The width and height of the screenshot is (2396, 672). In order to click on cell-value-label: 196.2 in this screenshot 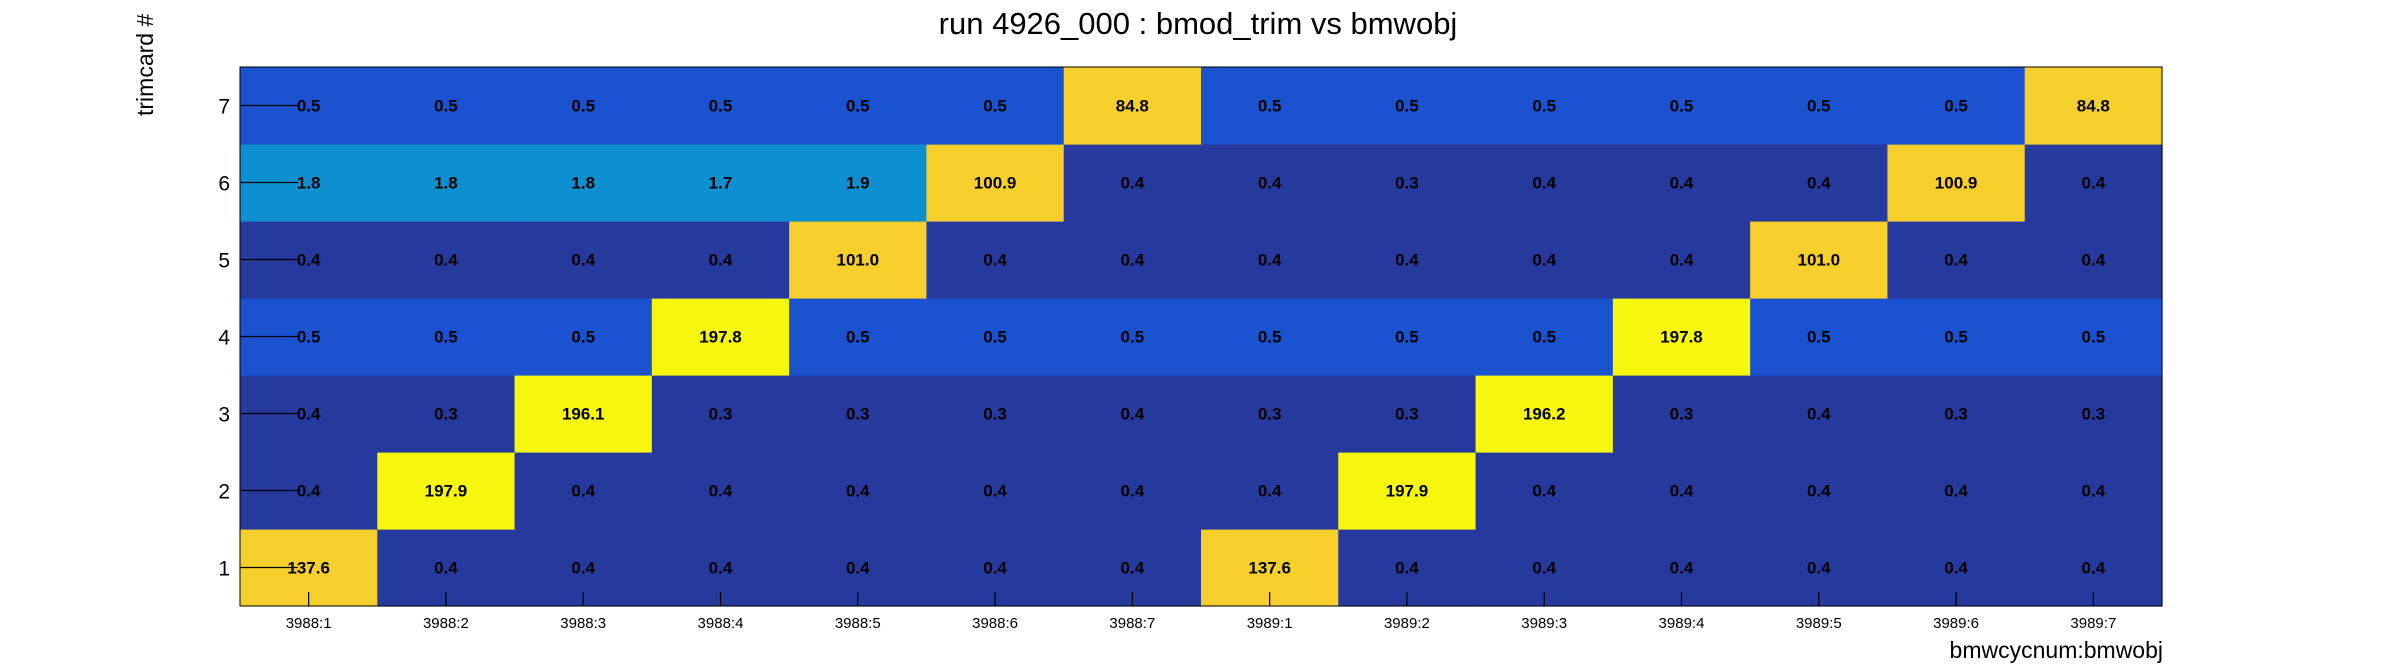, I will do `click(1544, 414)`.